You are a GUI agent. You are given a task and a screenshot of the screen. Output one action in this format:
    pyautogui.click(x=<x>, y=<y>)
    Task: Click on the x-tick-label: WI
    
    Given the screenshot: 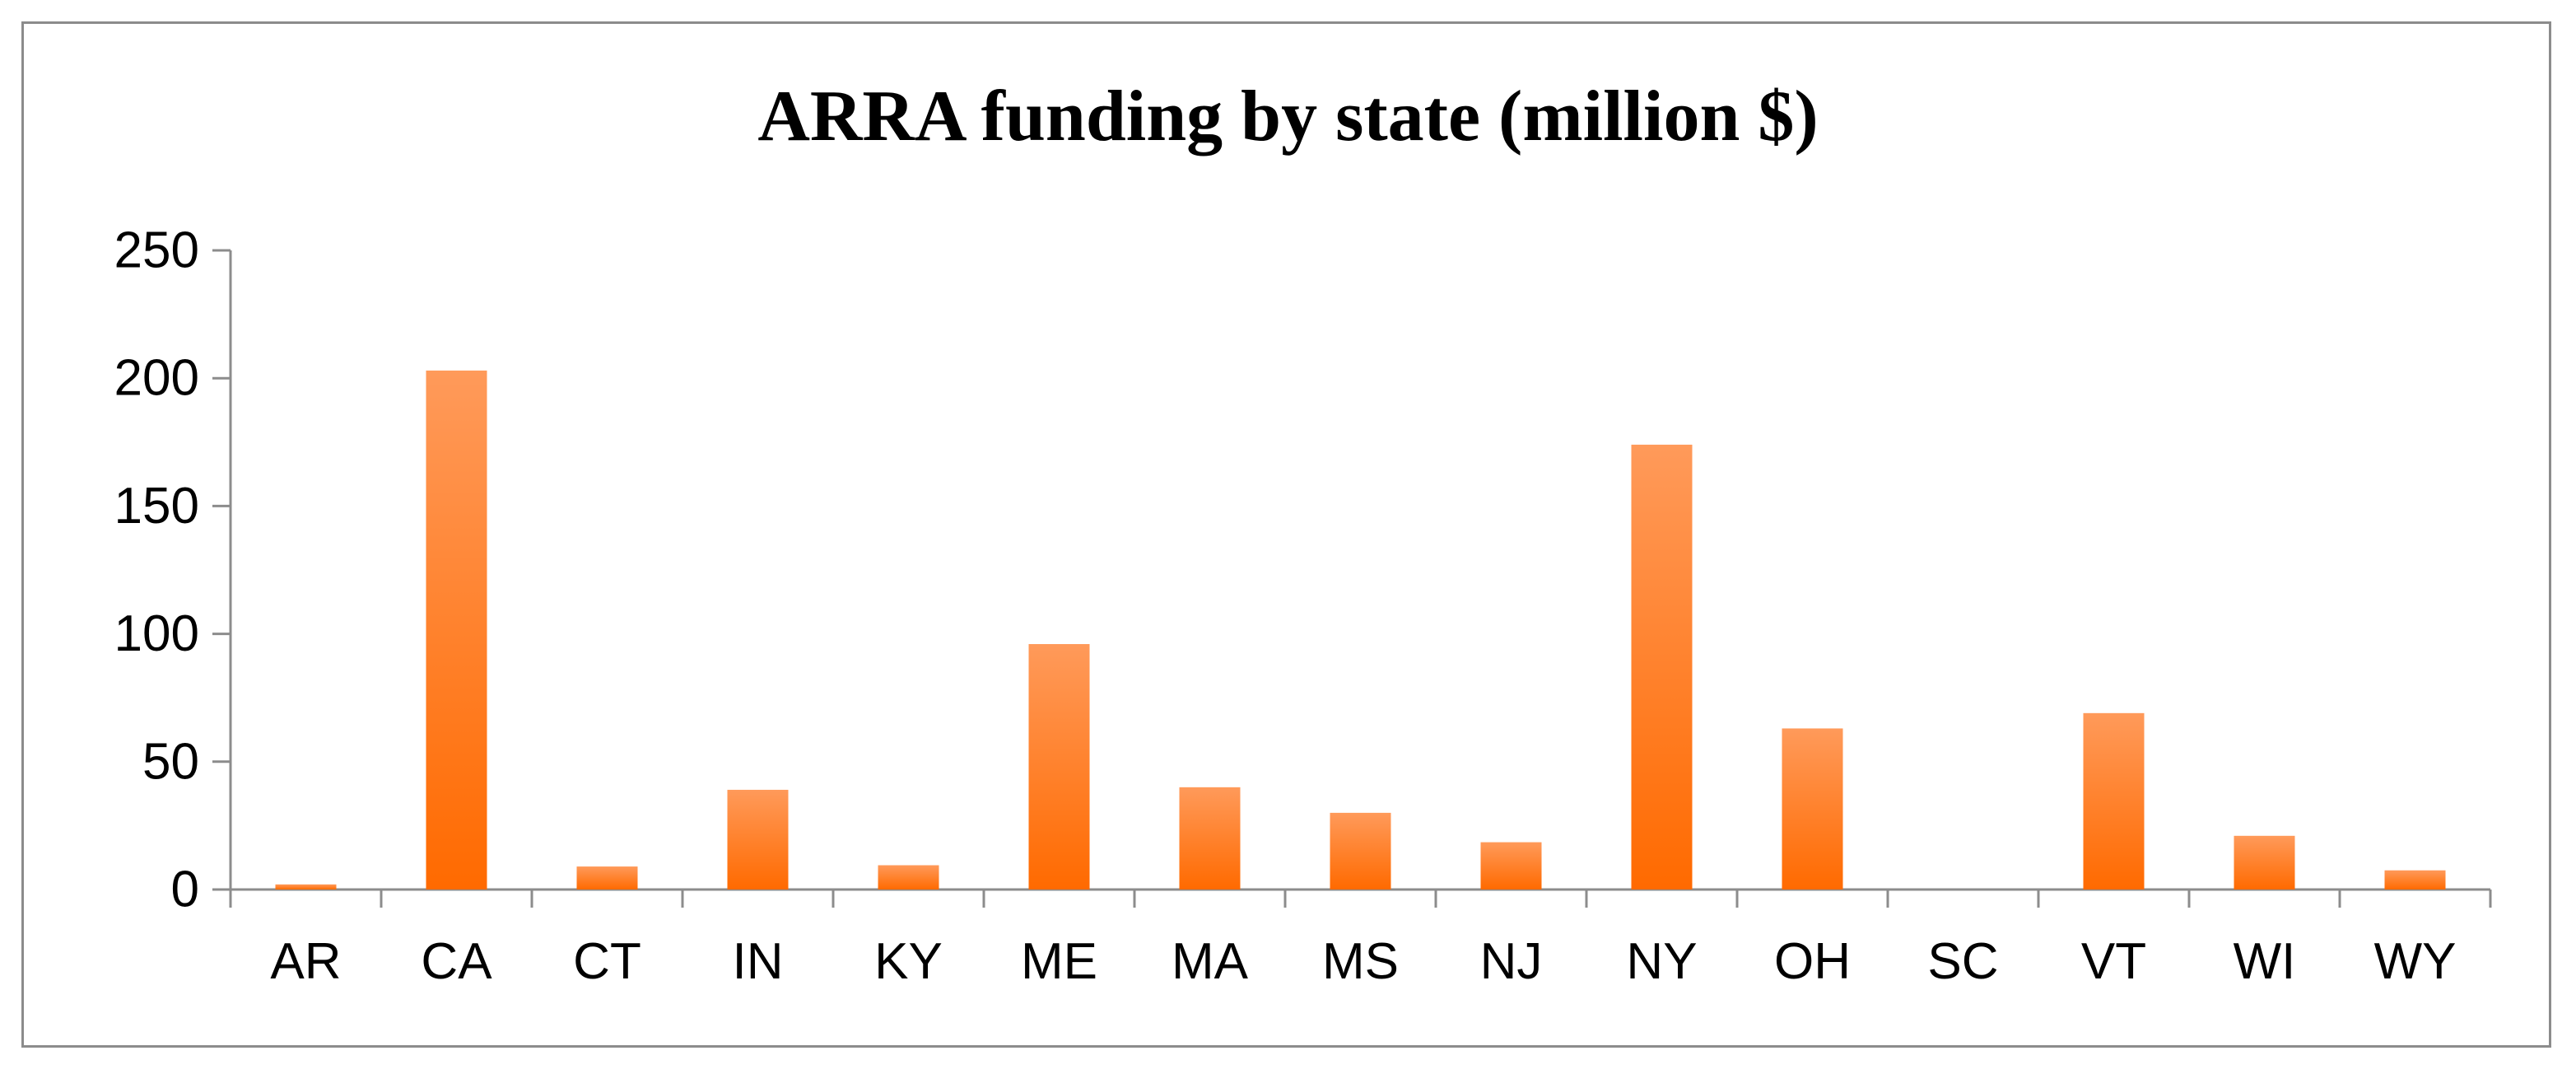 What is the action you would take?
    pyautogui.click(x=2265, y=962)
    